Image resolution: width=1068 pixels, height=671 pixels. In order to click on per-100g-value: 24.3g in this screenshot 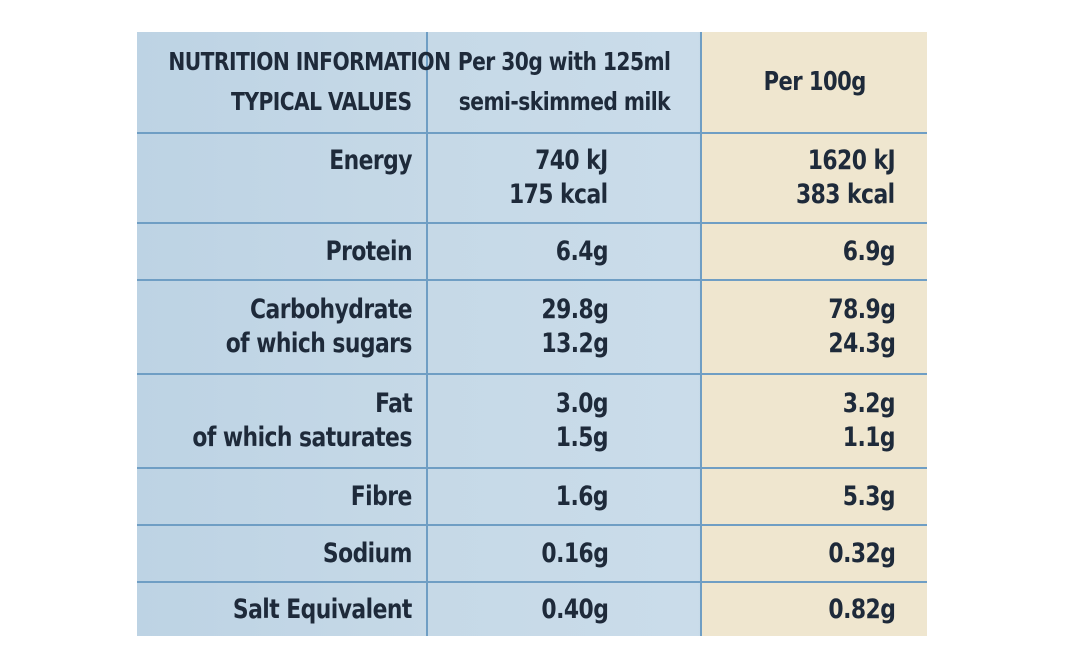, I will do `click(861, 343)`.